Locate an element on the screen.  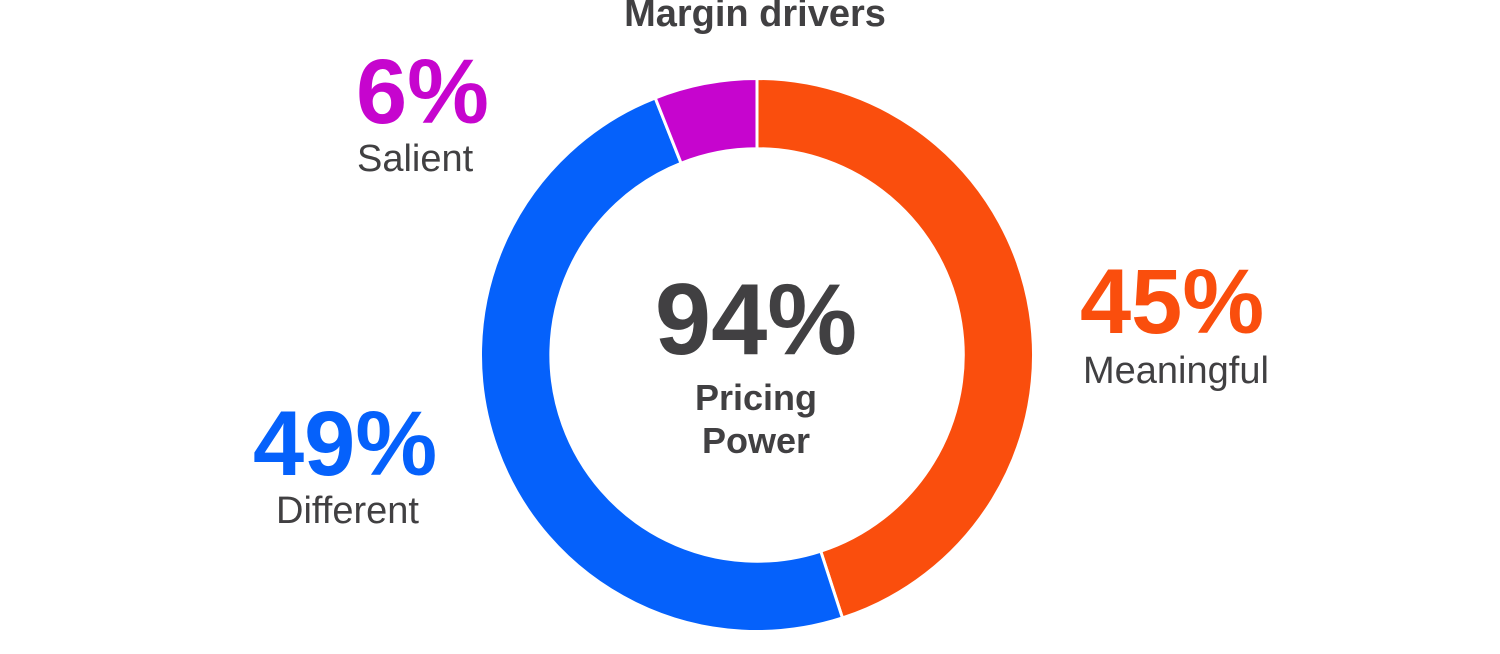
salient-label: Salient is located at coordinates (415, 159).